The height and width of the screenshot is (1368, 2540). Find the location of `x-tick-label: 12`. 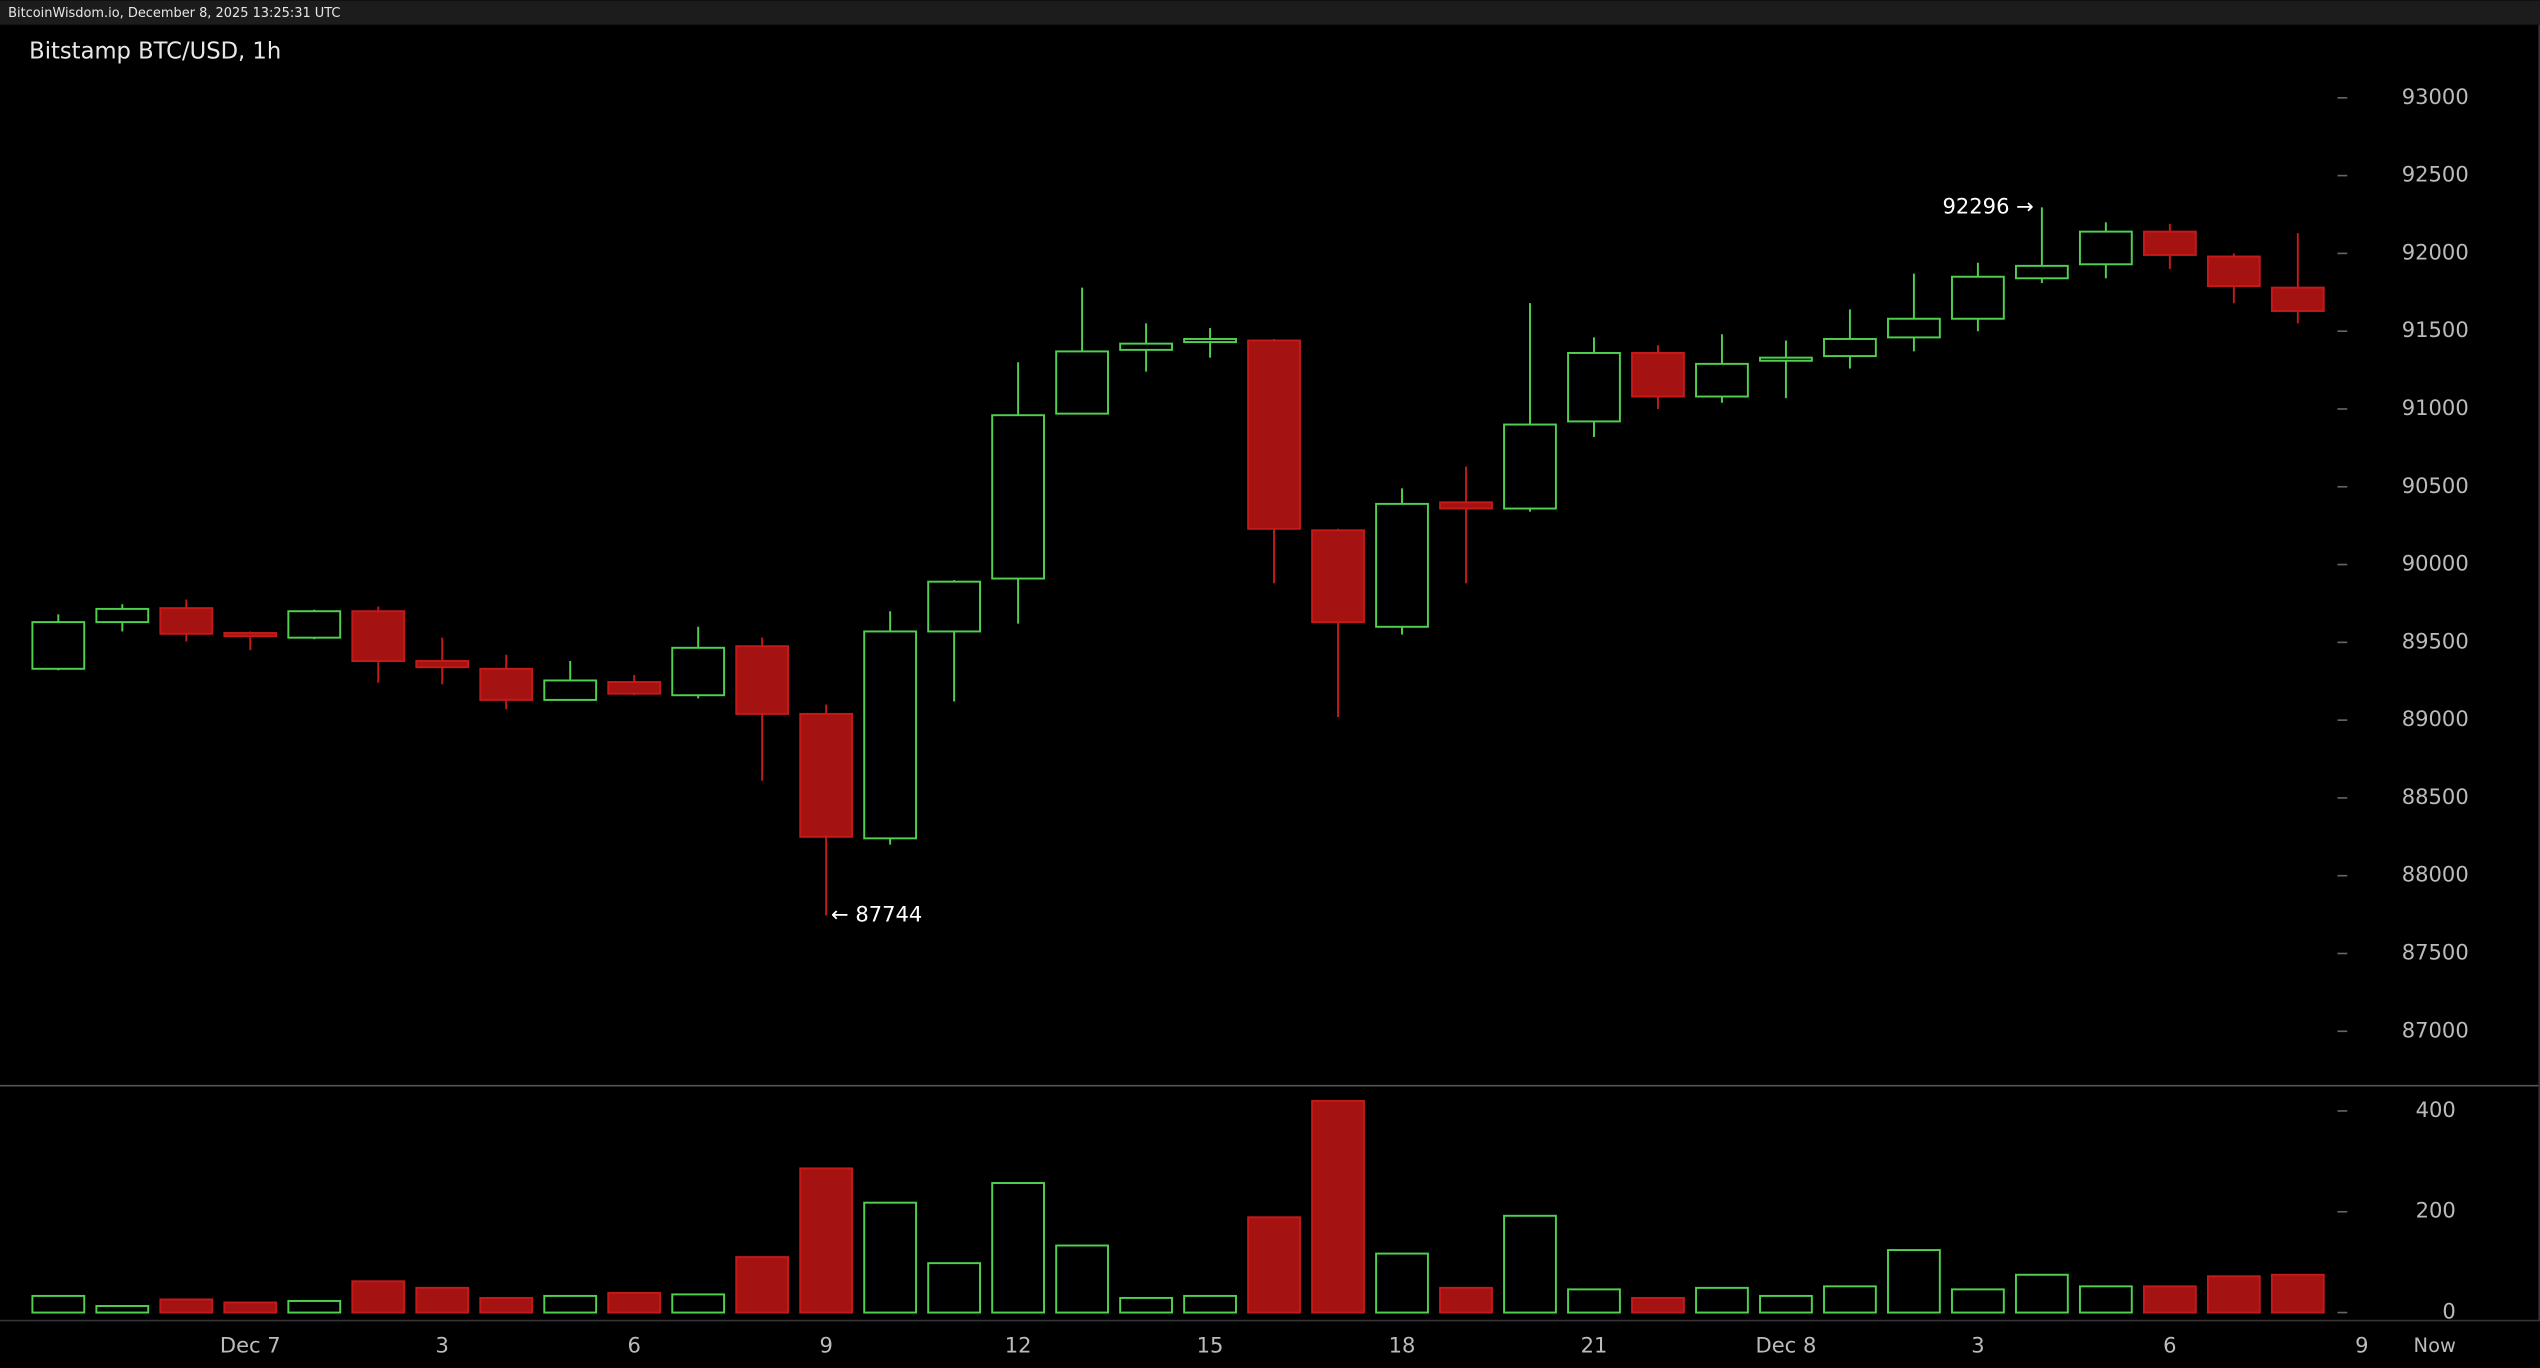

x-tick-label: 12 is located at coordinates (1018, 1345).